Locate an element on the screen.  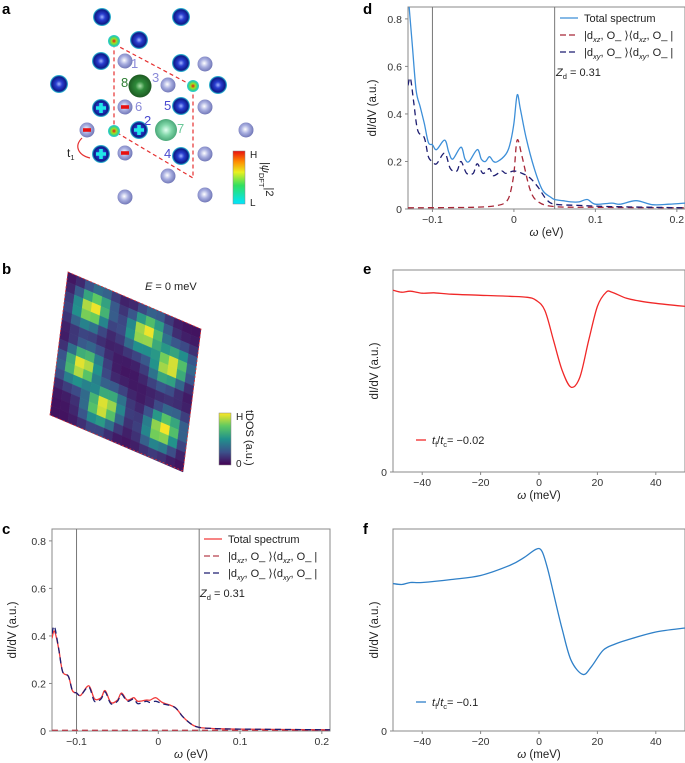
site-label-7: 7 is located at coordinates (180, 128).